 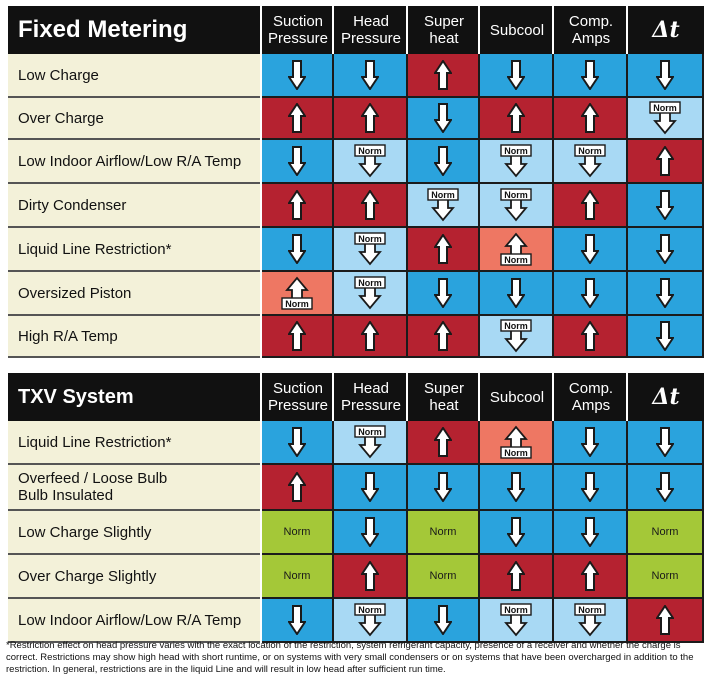 What do you see at coordinates (517, 397) in the screenshot?
I see `column-header: Subcool` at bounding box center [517, 397].